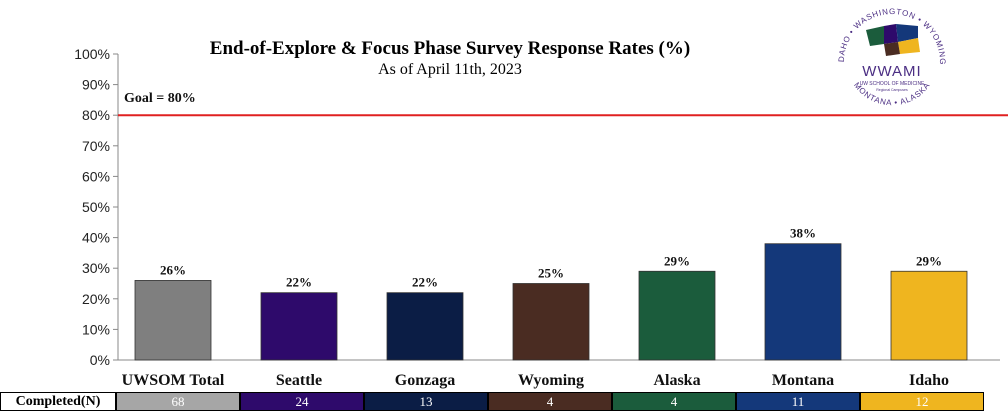 The height and width of the screenshot is (415, 1008). What do you see at coordinates (302, 401) in the screenshot?
I see `completed-cell: 24` at bounding box center [302, 401].